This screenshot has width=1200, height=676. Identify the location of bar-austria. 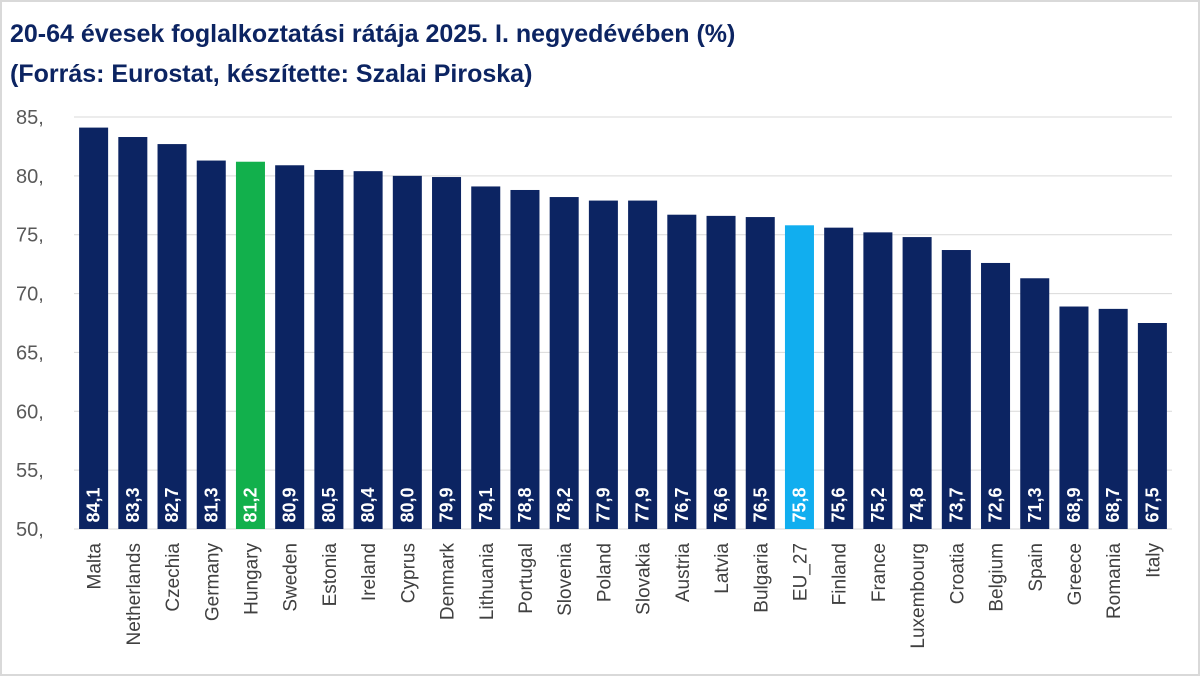
(682, 371).